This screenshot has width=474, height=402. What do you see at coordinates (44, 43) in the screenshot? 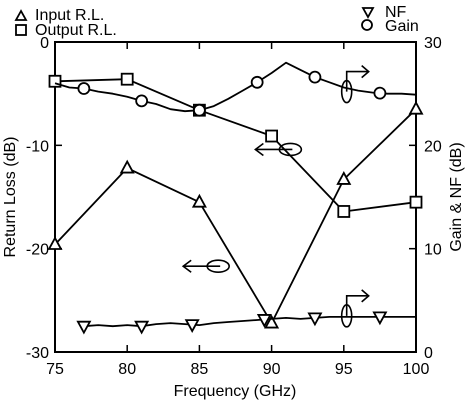
I see `left-y-tick-label: 0` at bounding box center [44, 43].